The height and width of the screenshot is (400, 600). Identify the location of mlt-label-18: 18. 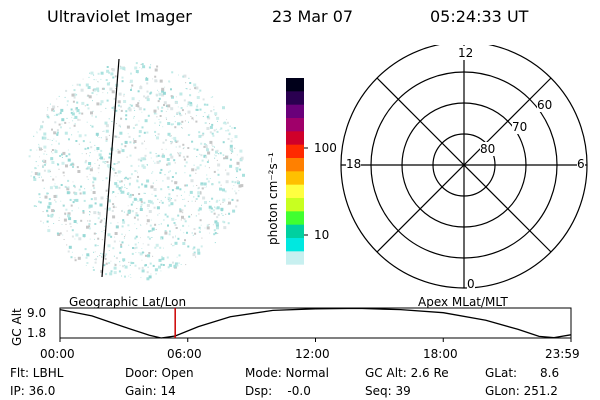
(354, 164).